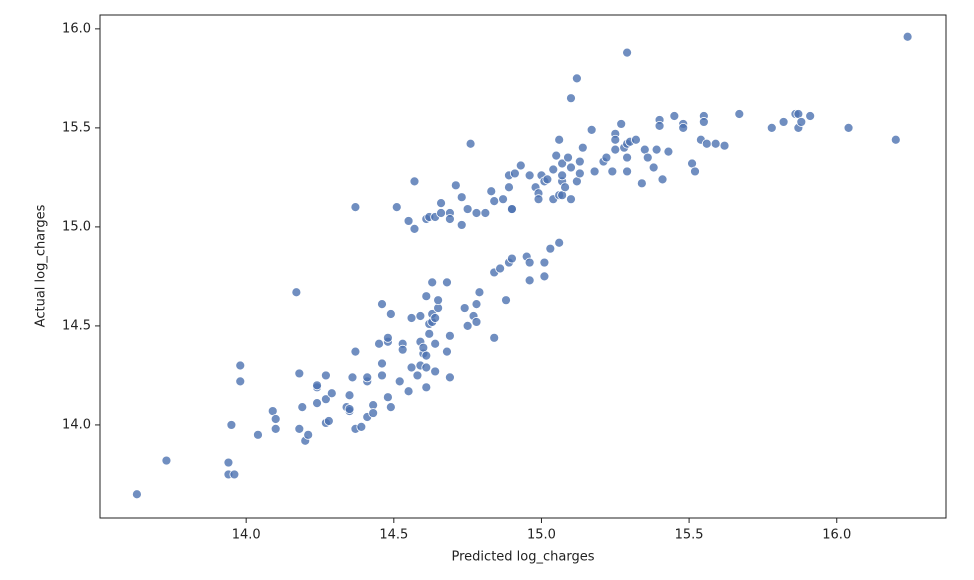  What do you see at coordinates (76, 127) in the screenshot?
I see `y-tick-label: 15.5` at bounding box center [76, 127].